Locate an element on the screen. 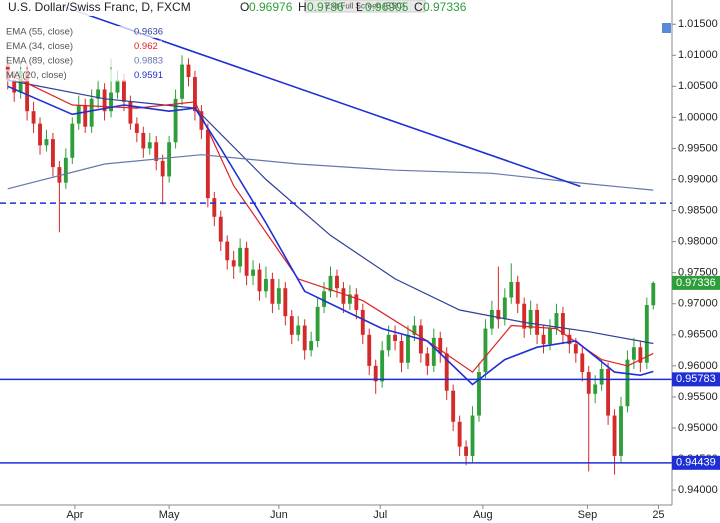 The image size is (720, 523). x-tick-label: Sep is located at coordinates (588, 515).